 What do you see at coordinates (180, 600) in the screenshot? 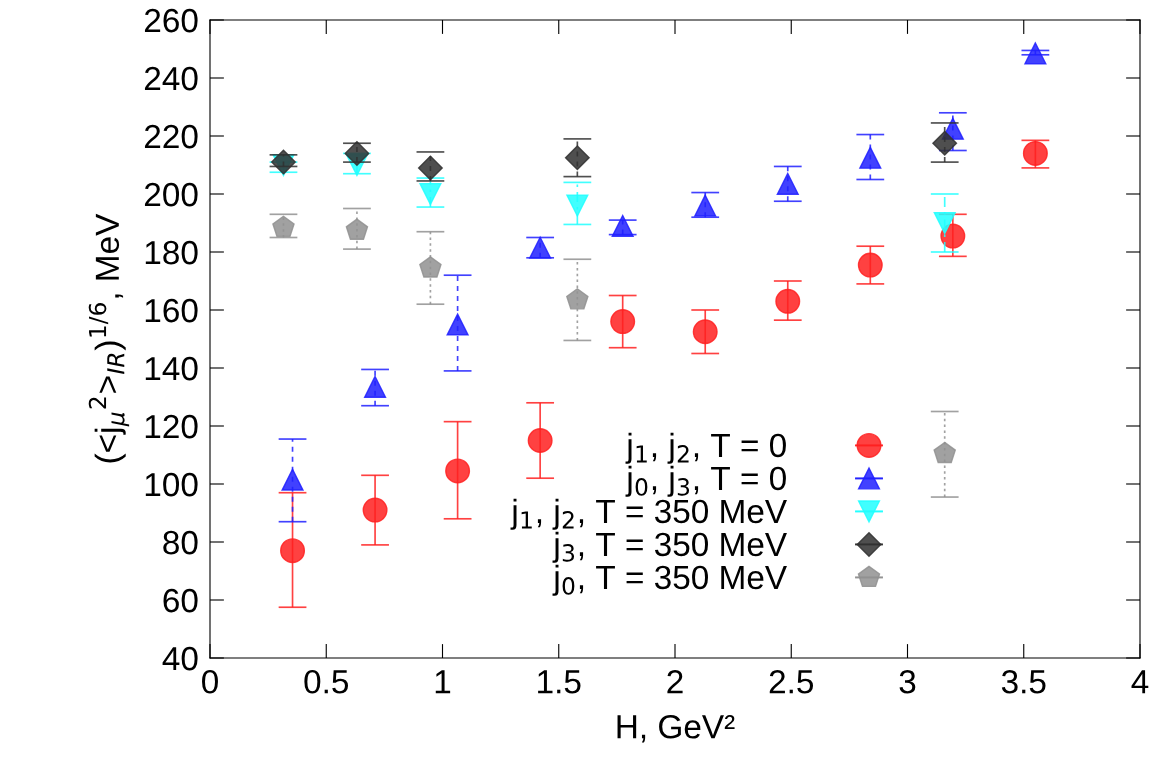
I see `y-tick-label: 60` at bounding box center [180, 600].